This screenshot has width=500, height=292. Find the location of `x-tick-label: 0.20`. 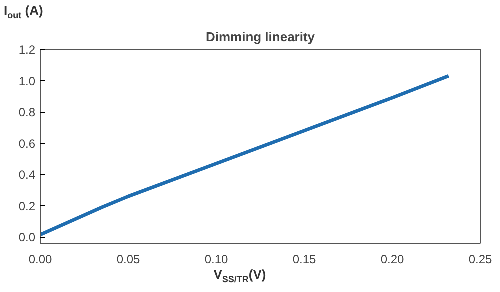

x-tick-label: 0.20 is located at coordinates (392, 259).